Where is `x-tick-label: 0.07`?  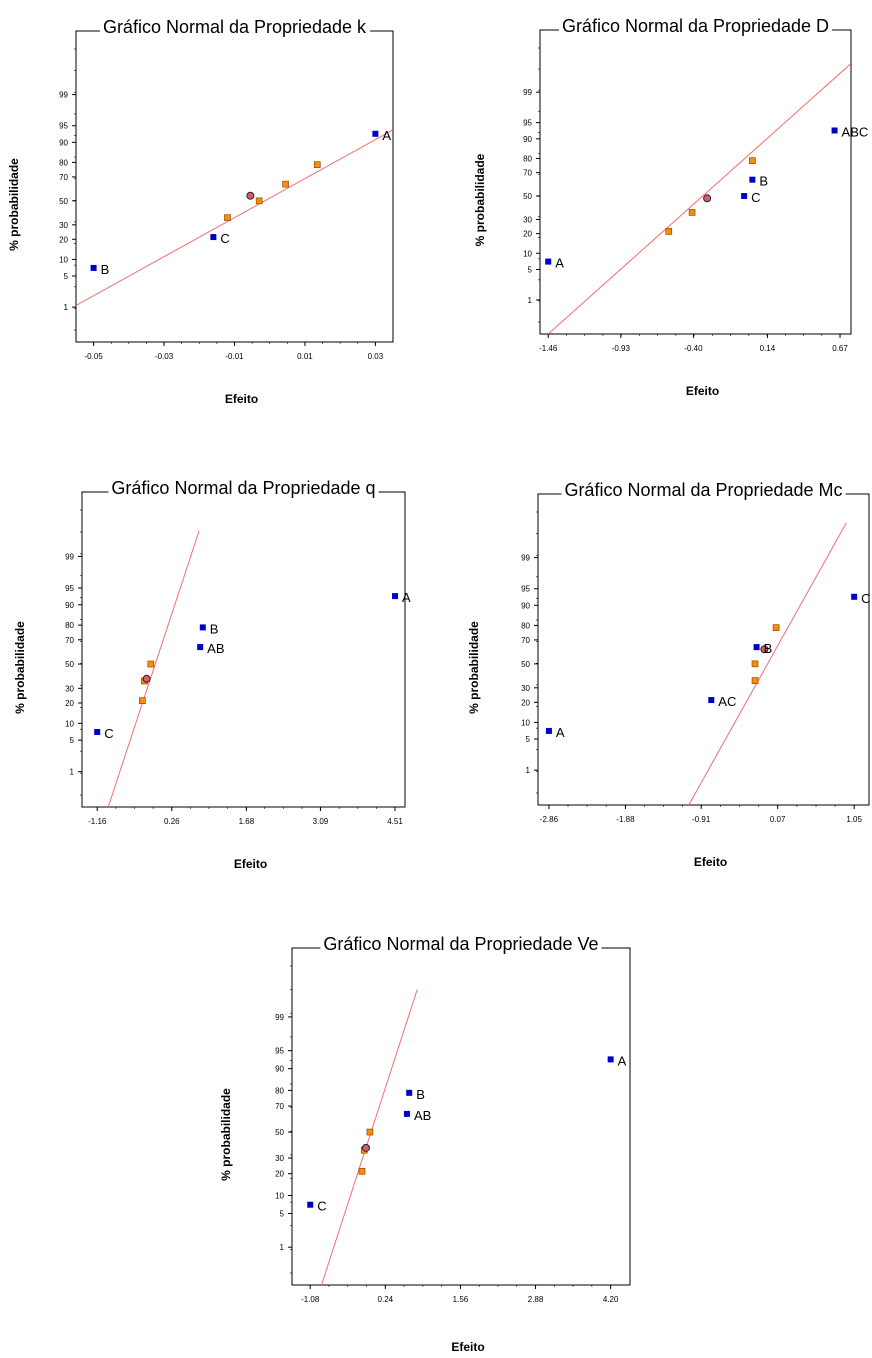 x-tick-label: 0.07 is located at coordinates (778, 819).